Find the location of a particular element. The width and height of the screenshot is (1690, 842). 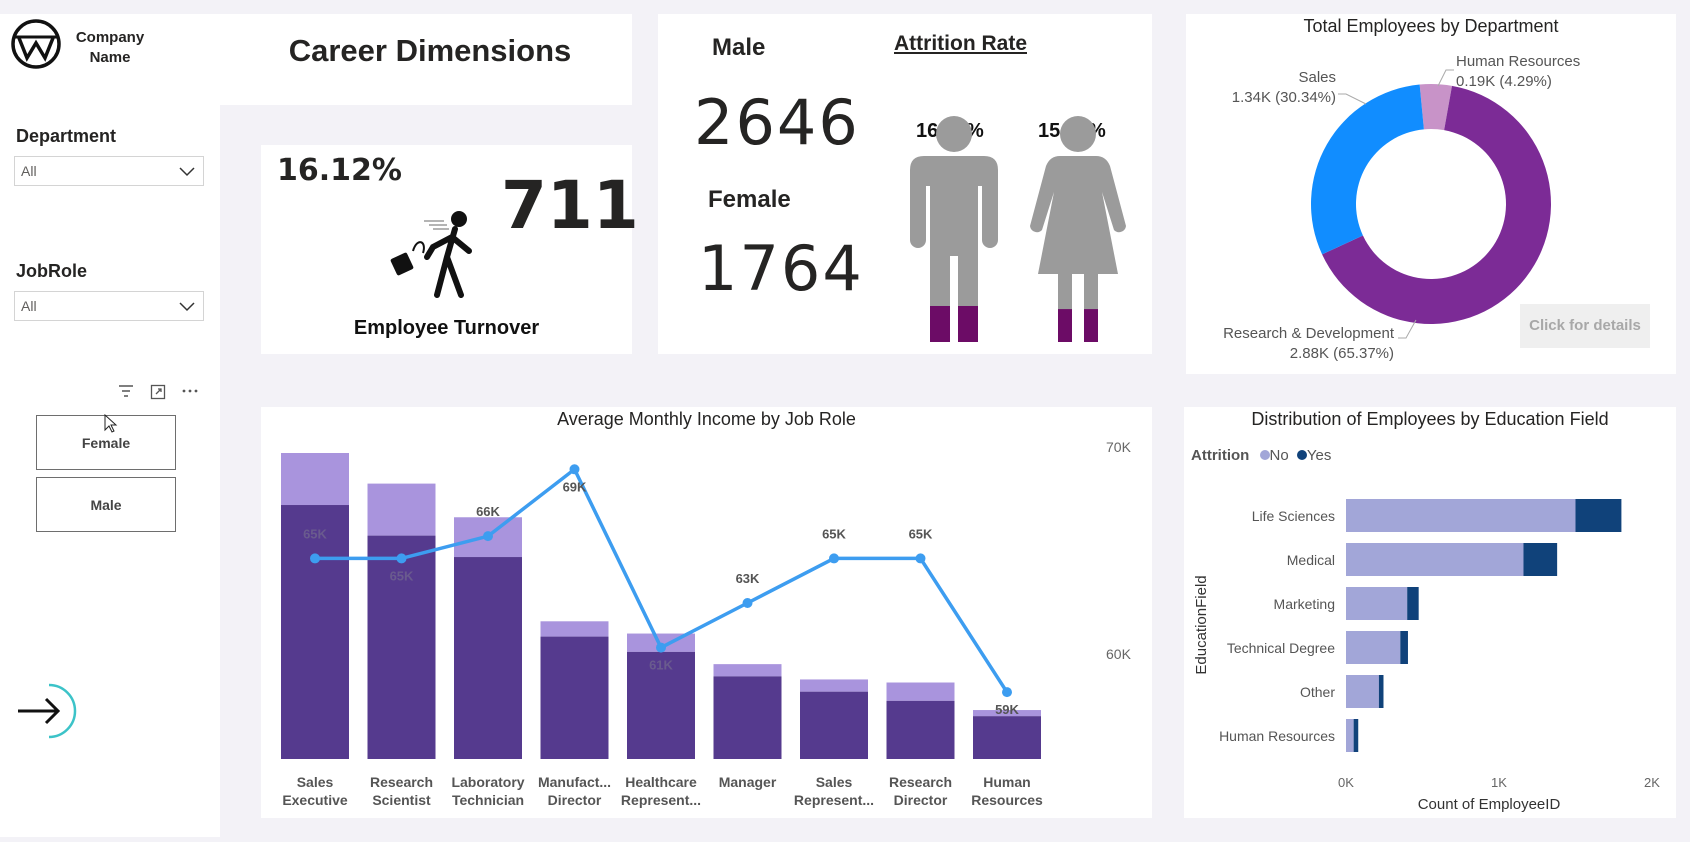

x-tick-label: Resources is located at coordinates (1007, 800).